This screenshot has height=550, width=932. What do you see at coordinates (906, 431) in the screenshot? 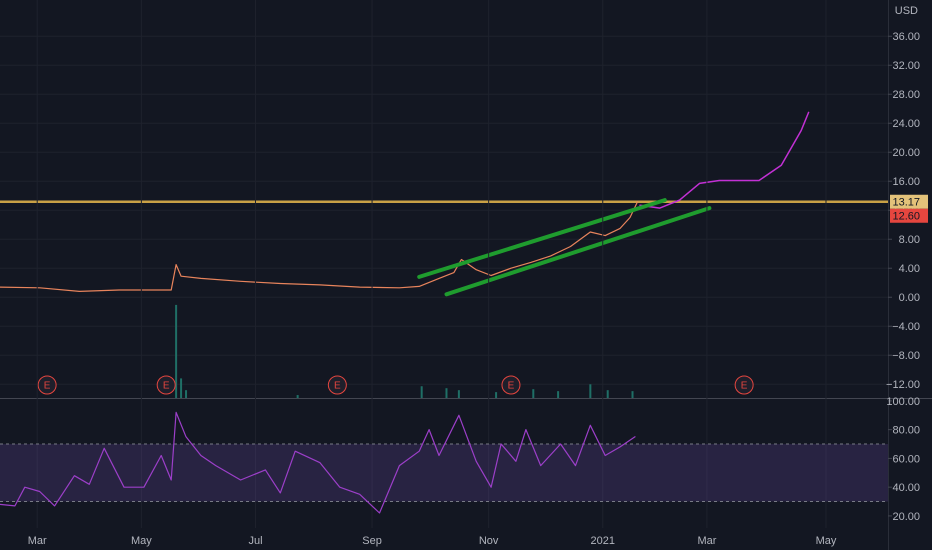
I see `y-tick-label: 80.00` at bounding box center [906, 431].